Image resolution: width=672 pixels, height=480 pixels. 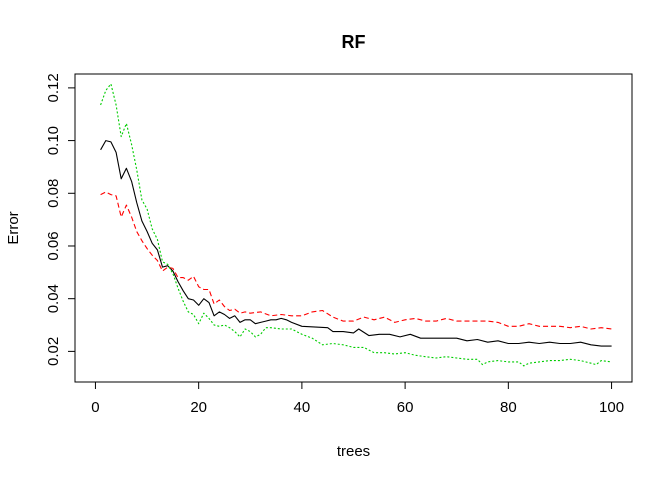 I want to click on y-tick-label: 0.10, so click(x=53, y=140).